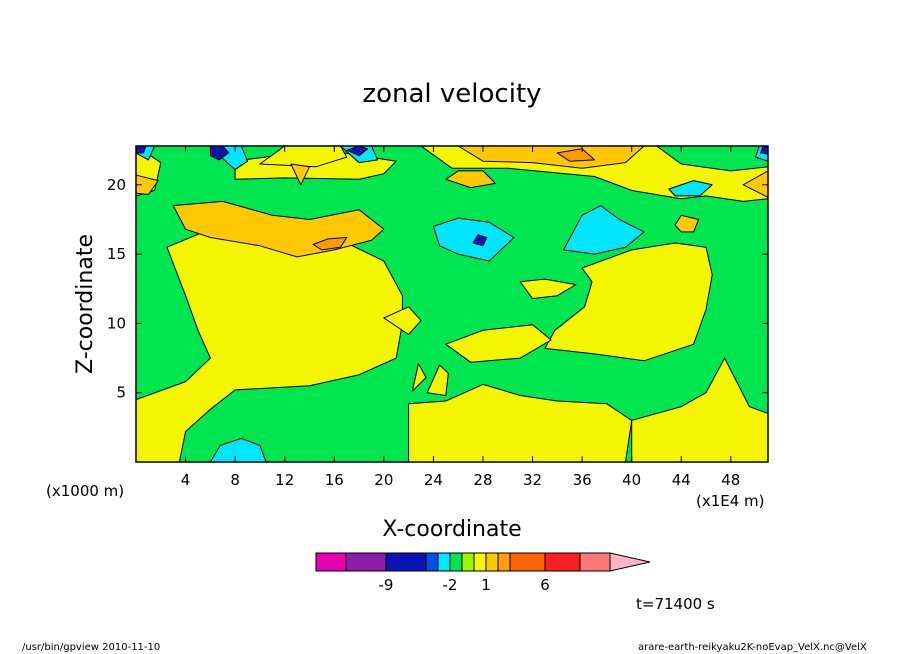 The width and height of the screenshot is (904, 654). What do you see at coordinates (631, 480) in the screenshot?
I see `x-tick-label: 40` at bounding box center [631, 480].